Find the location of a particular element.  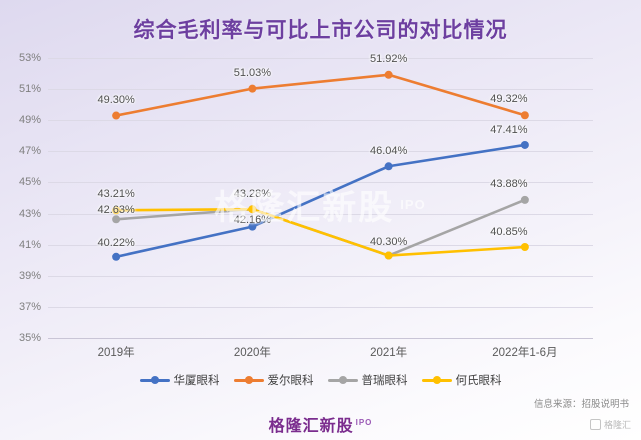

y-axis-tick-label: 47% is located at coordinates (29, 151).